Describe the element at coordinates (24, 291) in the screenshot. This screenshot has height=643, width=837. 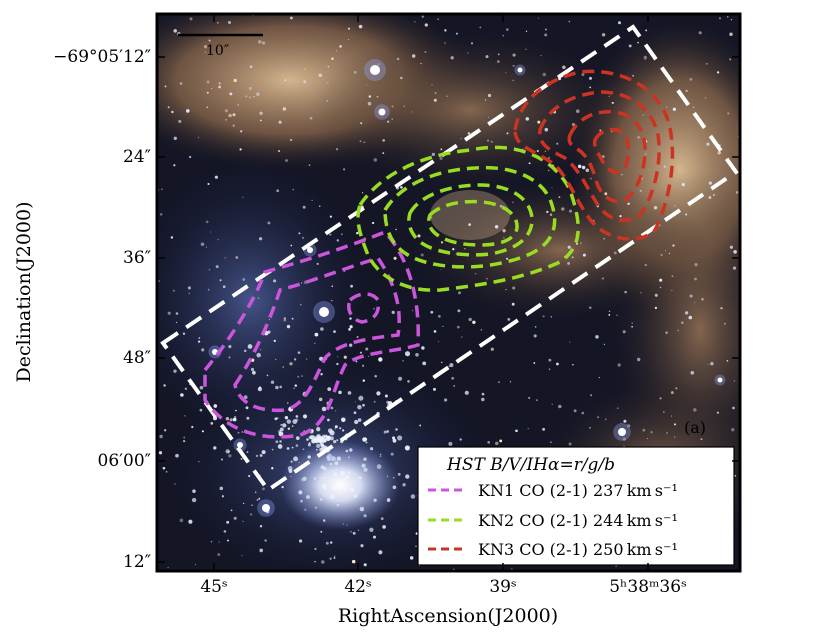
I see `y-axis-title: Declination(J2000)` at that location.